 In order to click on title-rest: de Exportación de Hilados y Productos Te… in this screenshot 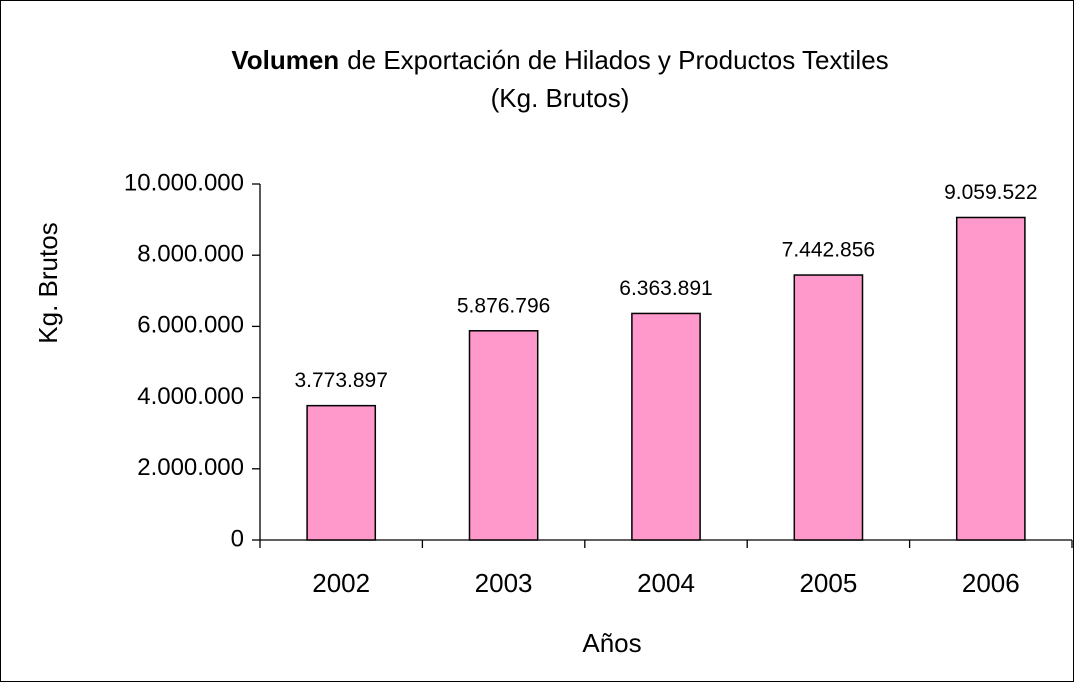, I will do `click(617, 60)`.